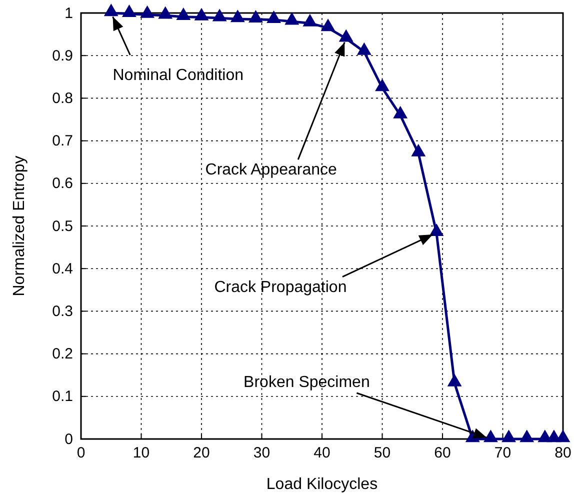  Describe the element at coordinates (62, 141) in the screenshot. I see `y-tick-label: 0.7` at that location.